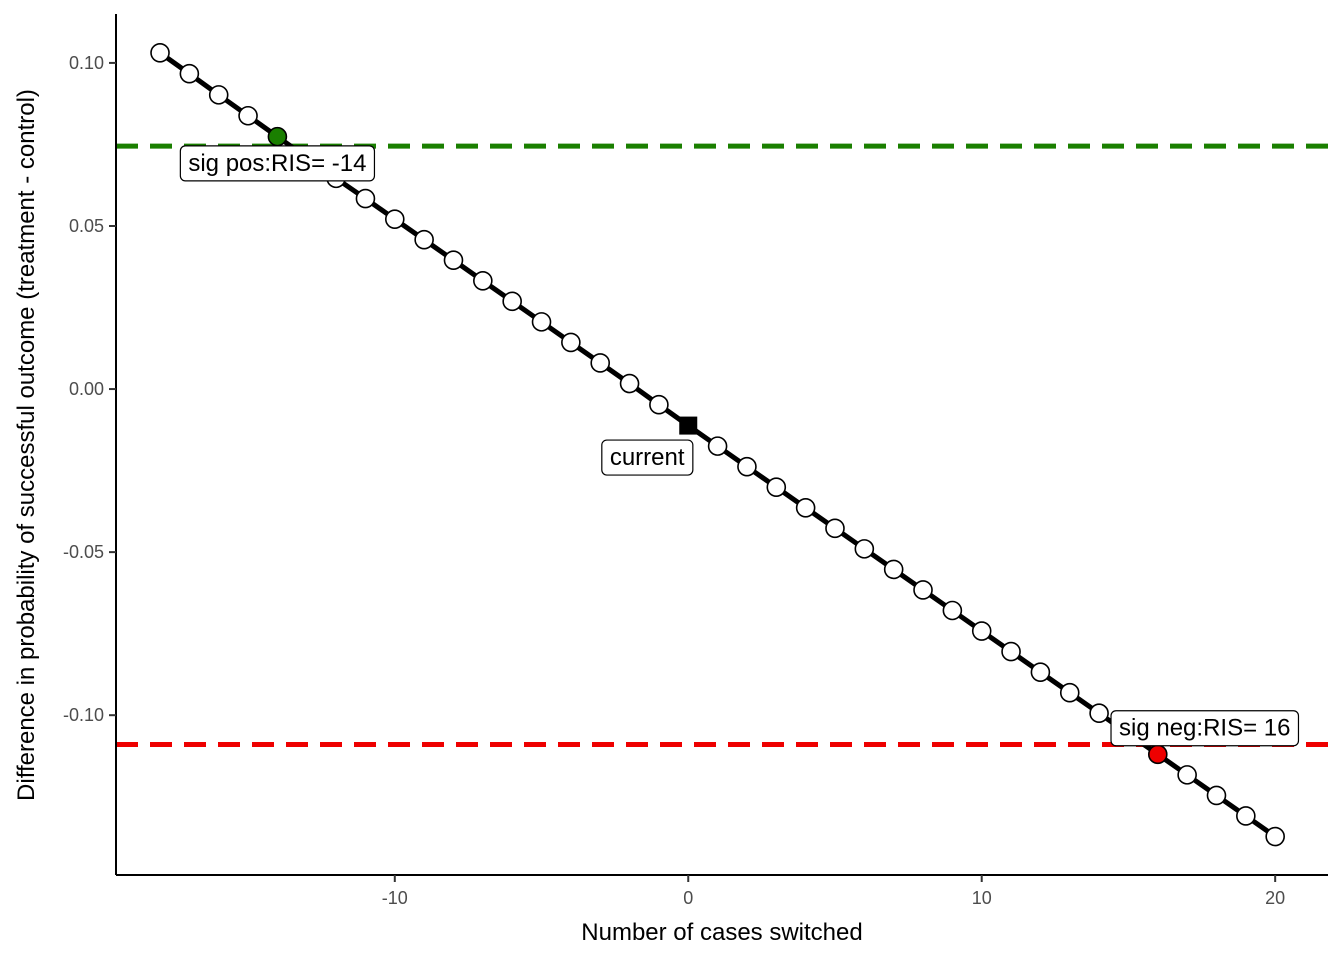 The image size is (1344, 960). Describe the element at coordinates (395, 898) in the screenshot. I see `x-tick-label: -10` at that location.